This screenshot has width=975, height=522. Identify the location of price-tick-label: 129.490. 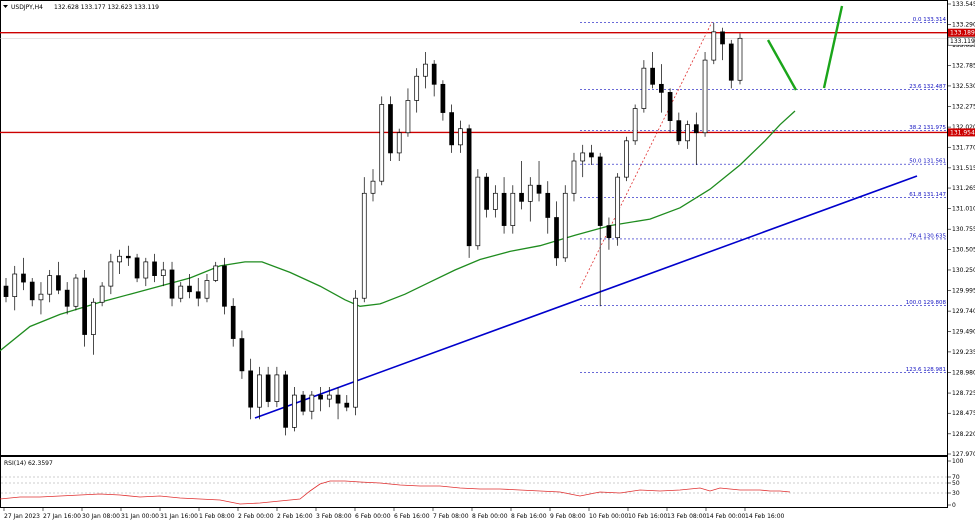
(963, 331).